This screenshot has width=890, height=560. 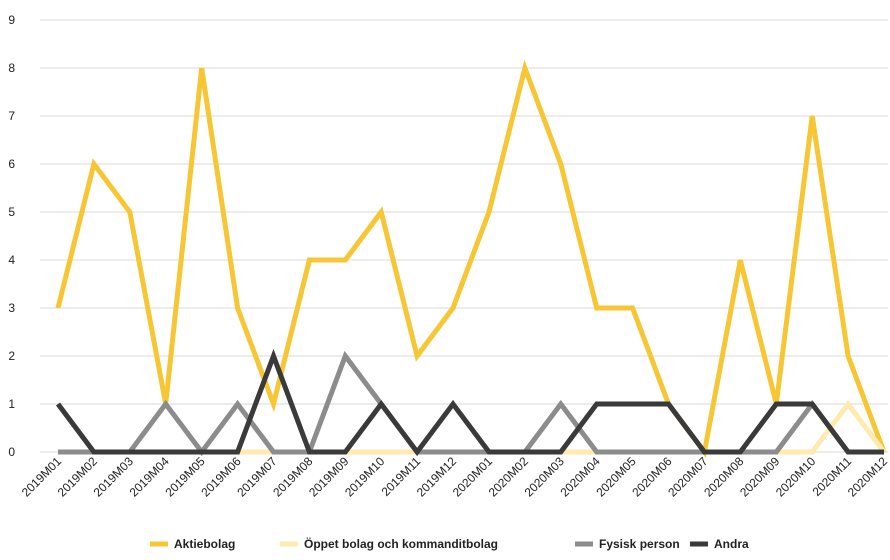 I want to click on y-tick-label: 1, so click(x=11, y=404).